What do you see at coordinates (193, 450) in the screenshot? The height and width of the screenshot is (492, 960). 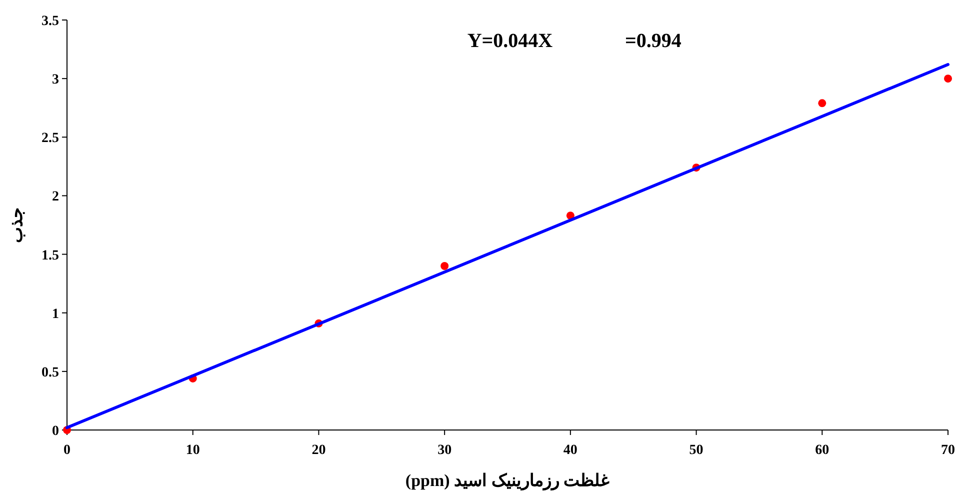 I see `x-tick-label: 10` at bounding box center [193, 450].